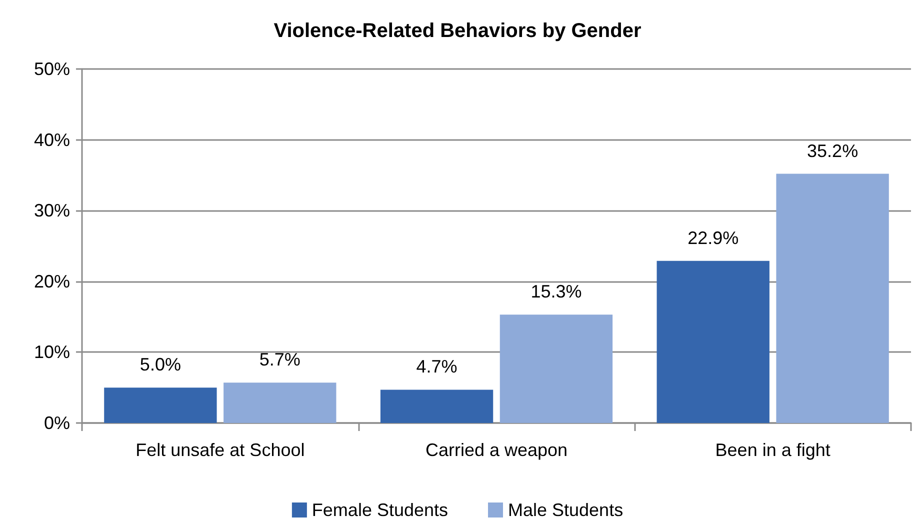 This screenshot has height=526, width=915. I want to click on data-label: 15.3%, so click(556, 292).